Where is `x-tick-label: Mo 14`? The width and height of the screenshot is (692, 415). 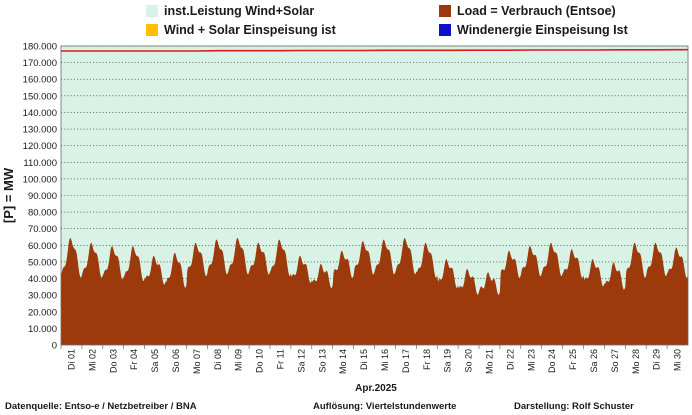 x-tick-label: Mo 14 is located at coordinates (343, 361).